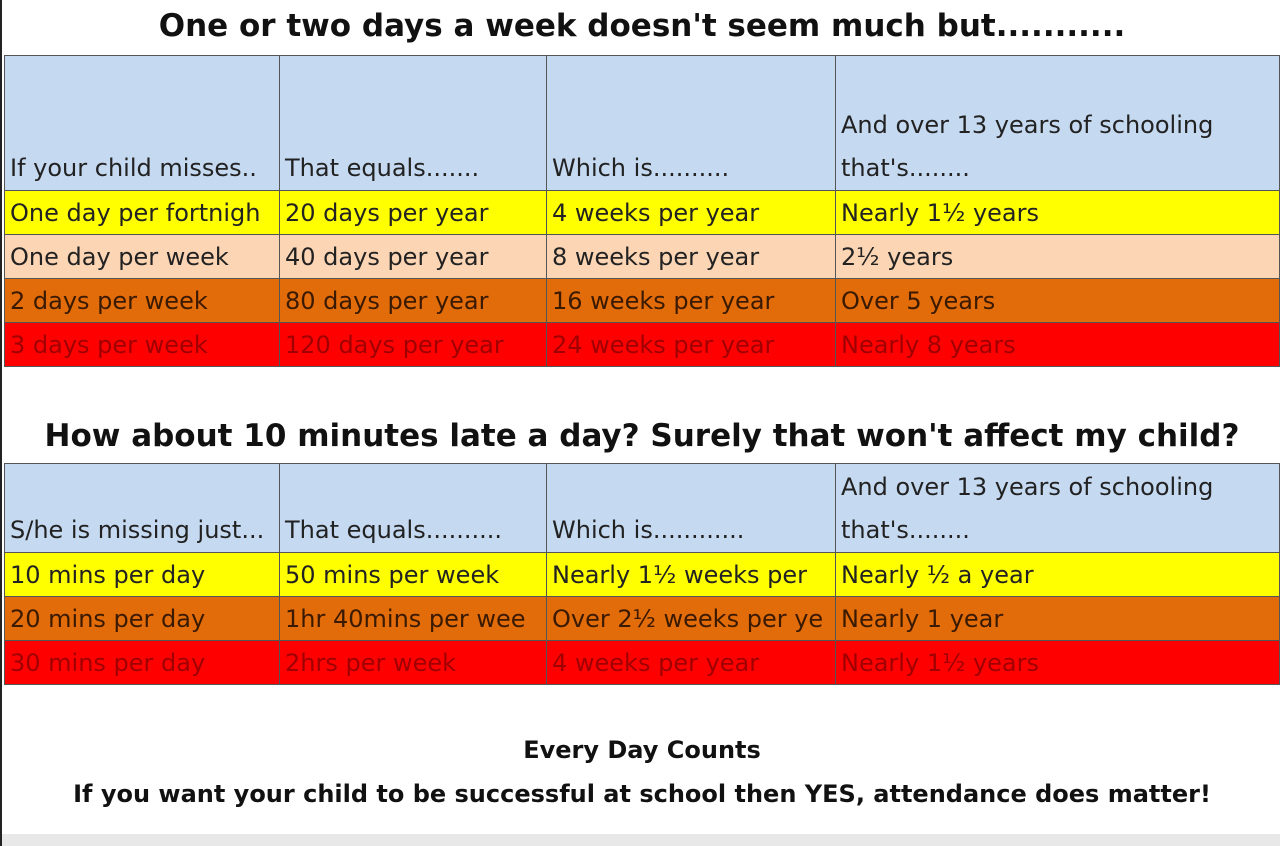 Image resolution: width=1280 pixels, height=846 pixels. What do you see at coordinates (142, 212) in the screenshot?
I see `cell: One day per fortnigh` at bounding box center [142, 212].